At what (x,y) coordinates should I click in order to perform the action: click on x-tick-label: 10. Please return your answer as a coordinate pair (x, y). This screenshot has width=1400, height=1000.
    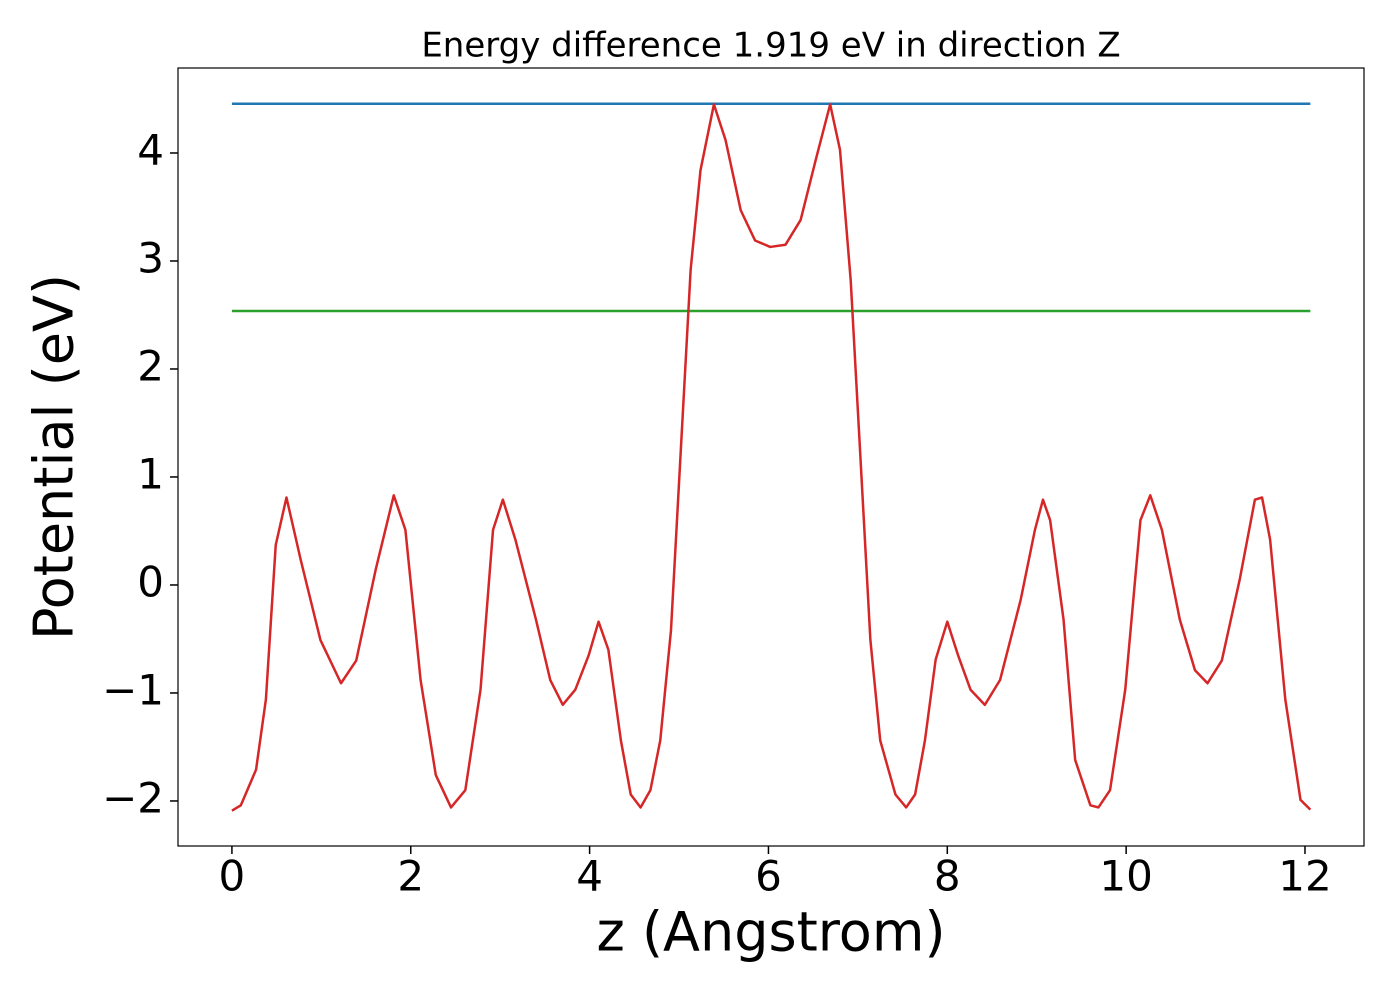
    Looking at the image, I should click on (1125, 876).